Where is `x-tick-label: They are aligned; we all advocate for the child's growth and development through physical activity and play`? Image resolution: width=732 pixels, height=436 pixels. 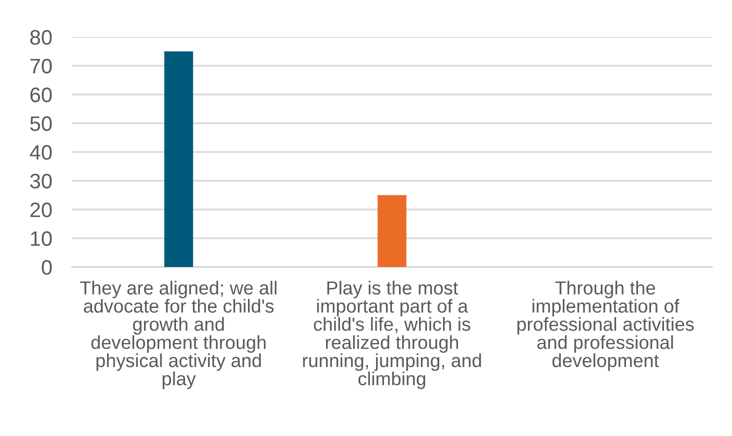
x-tick-label: They are aligned; we all advocate for the child's growth and development through physical activity and play is located at coordinates (178, 335).